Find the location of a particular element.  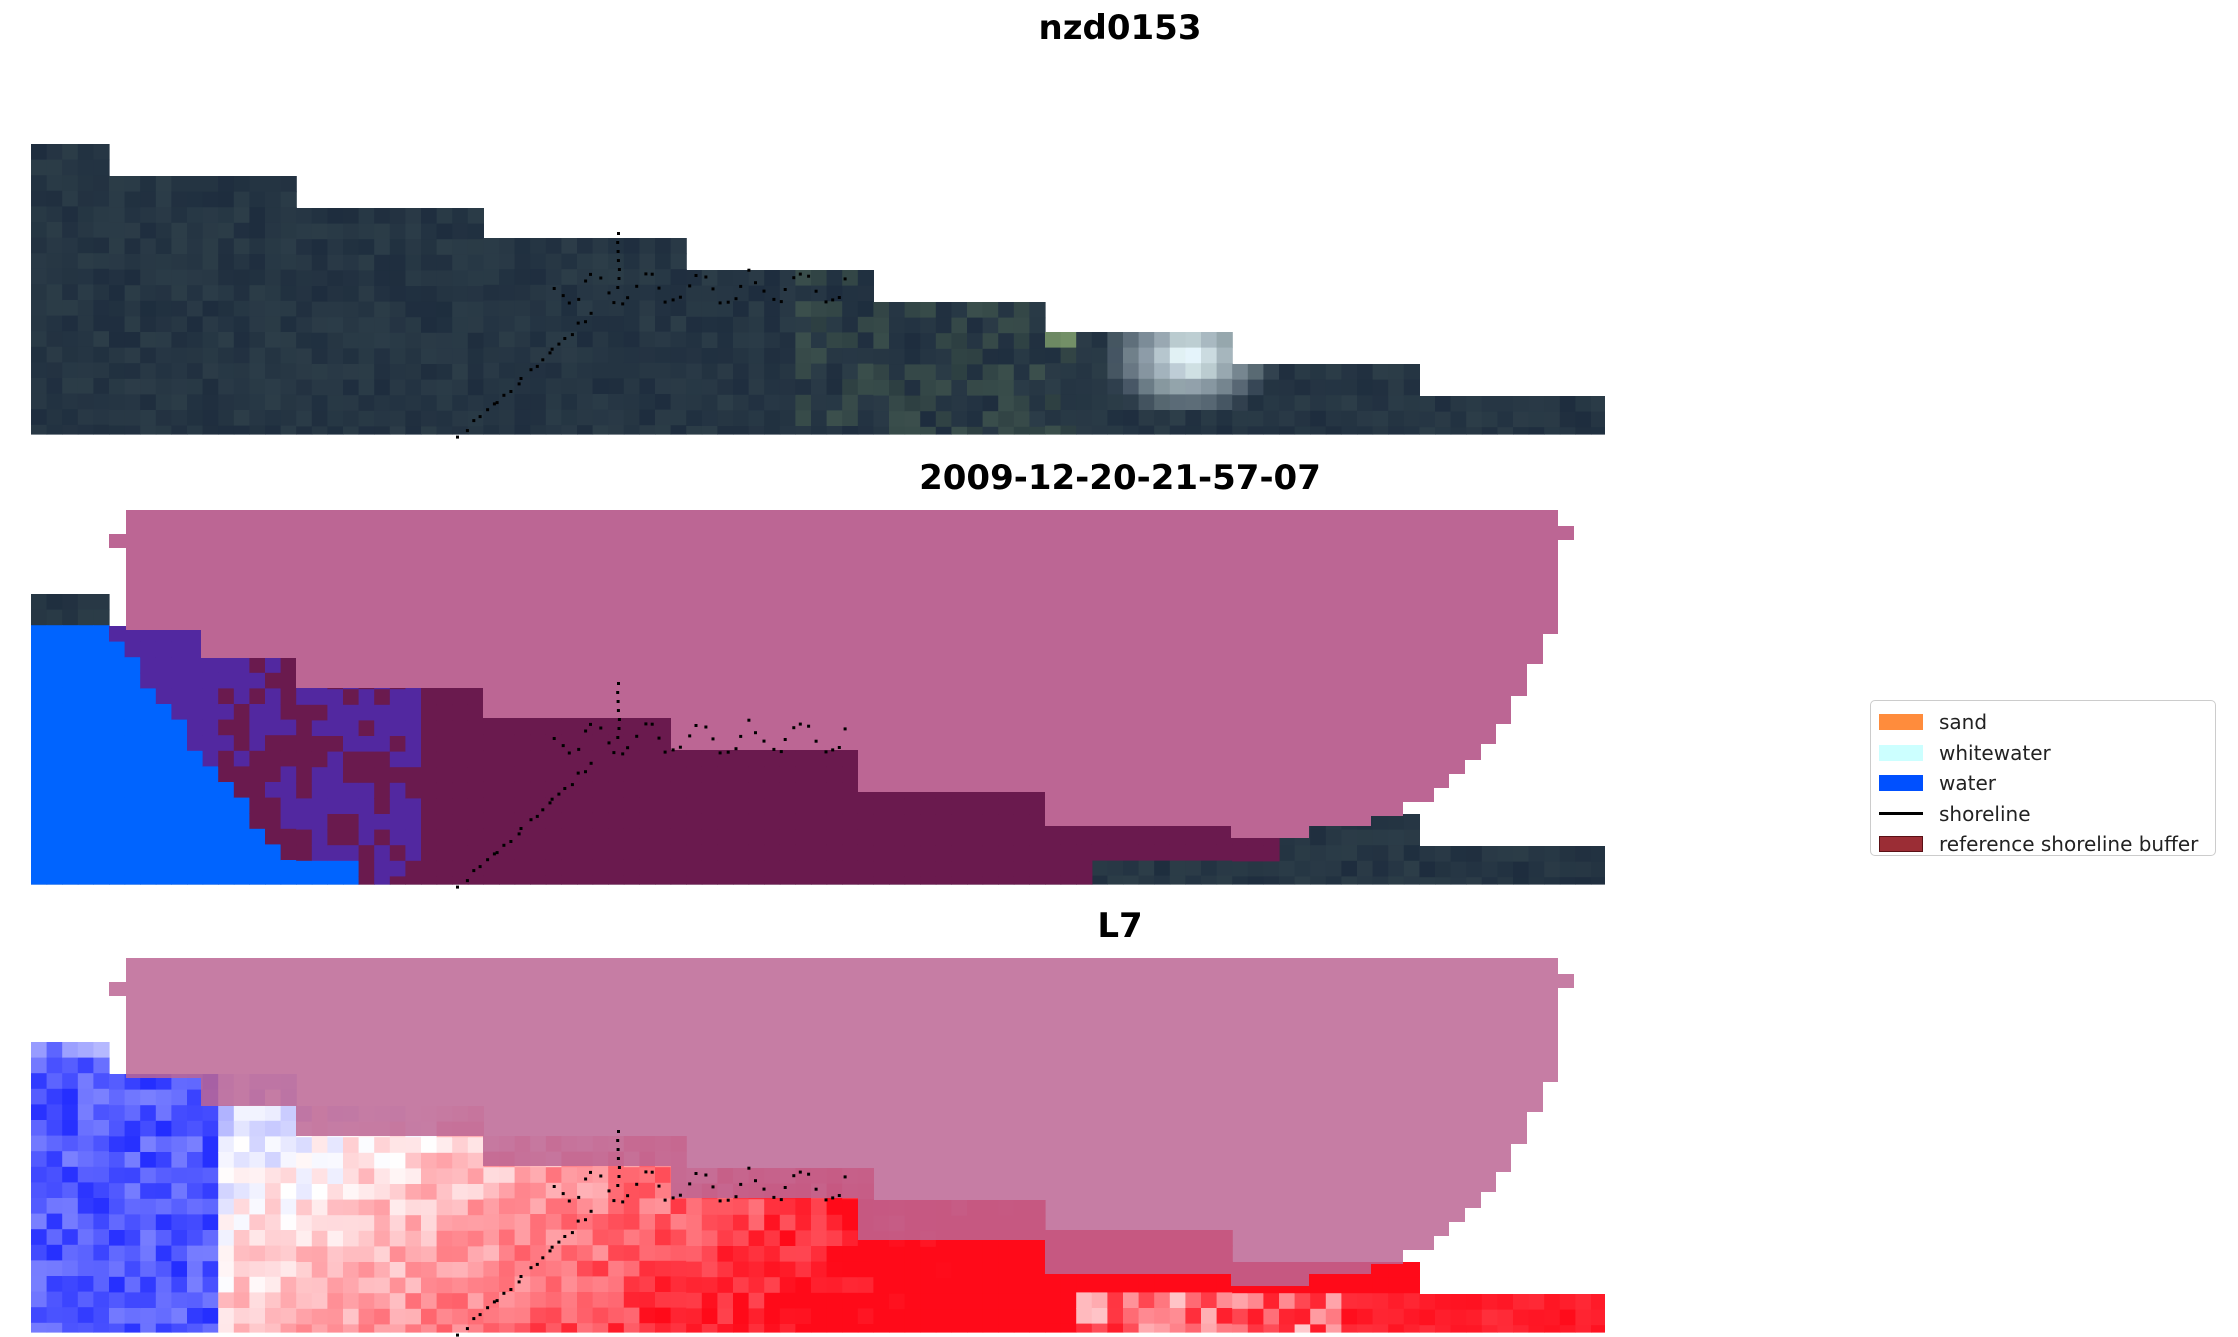

shoreline-line-swatch is located at coordinates (1901, 814).